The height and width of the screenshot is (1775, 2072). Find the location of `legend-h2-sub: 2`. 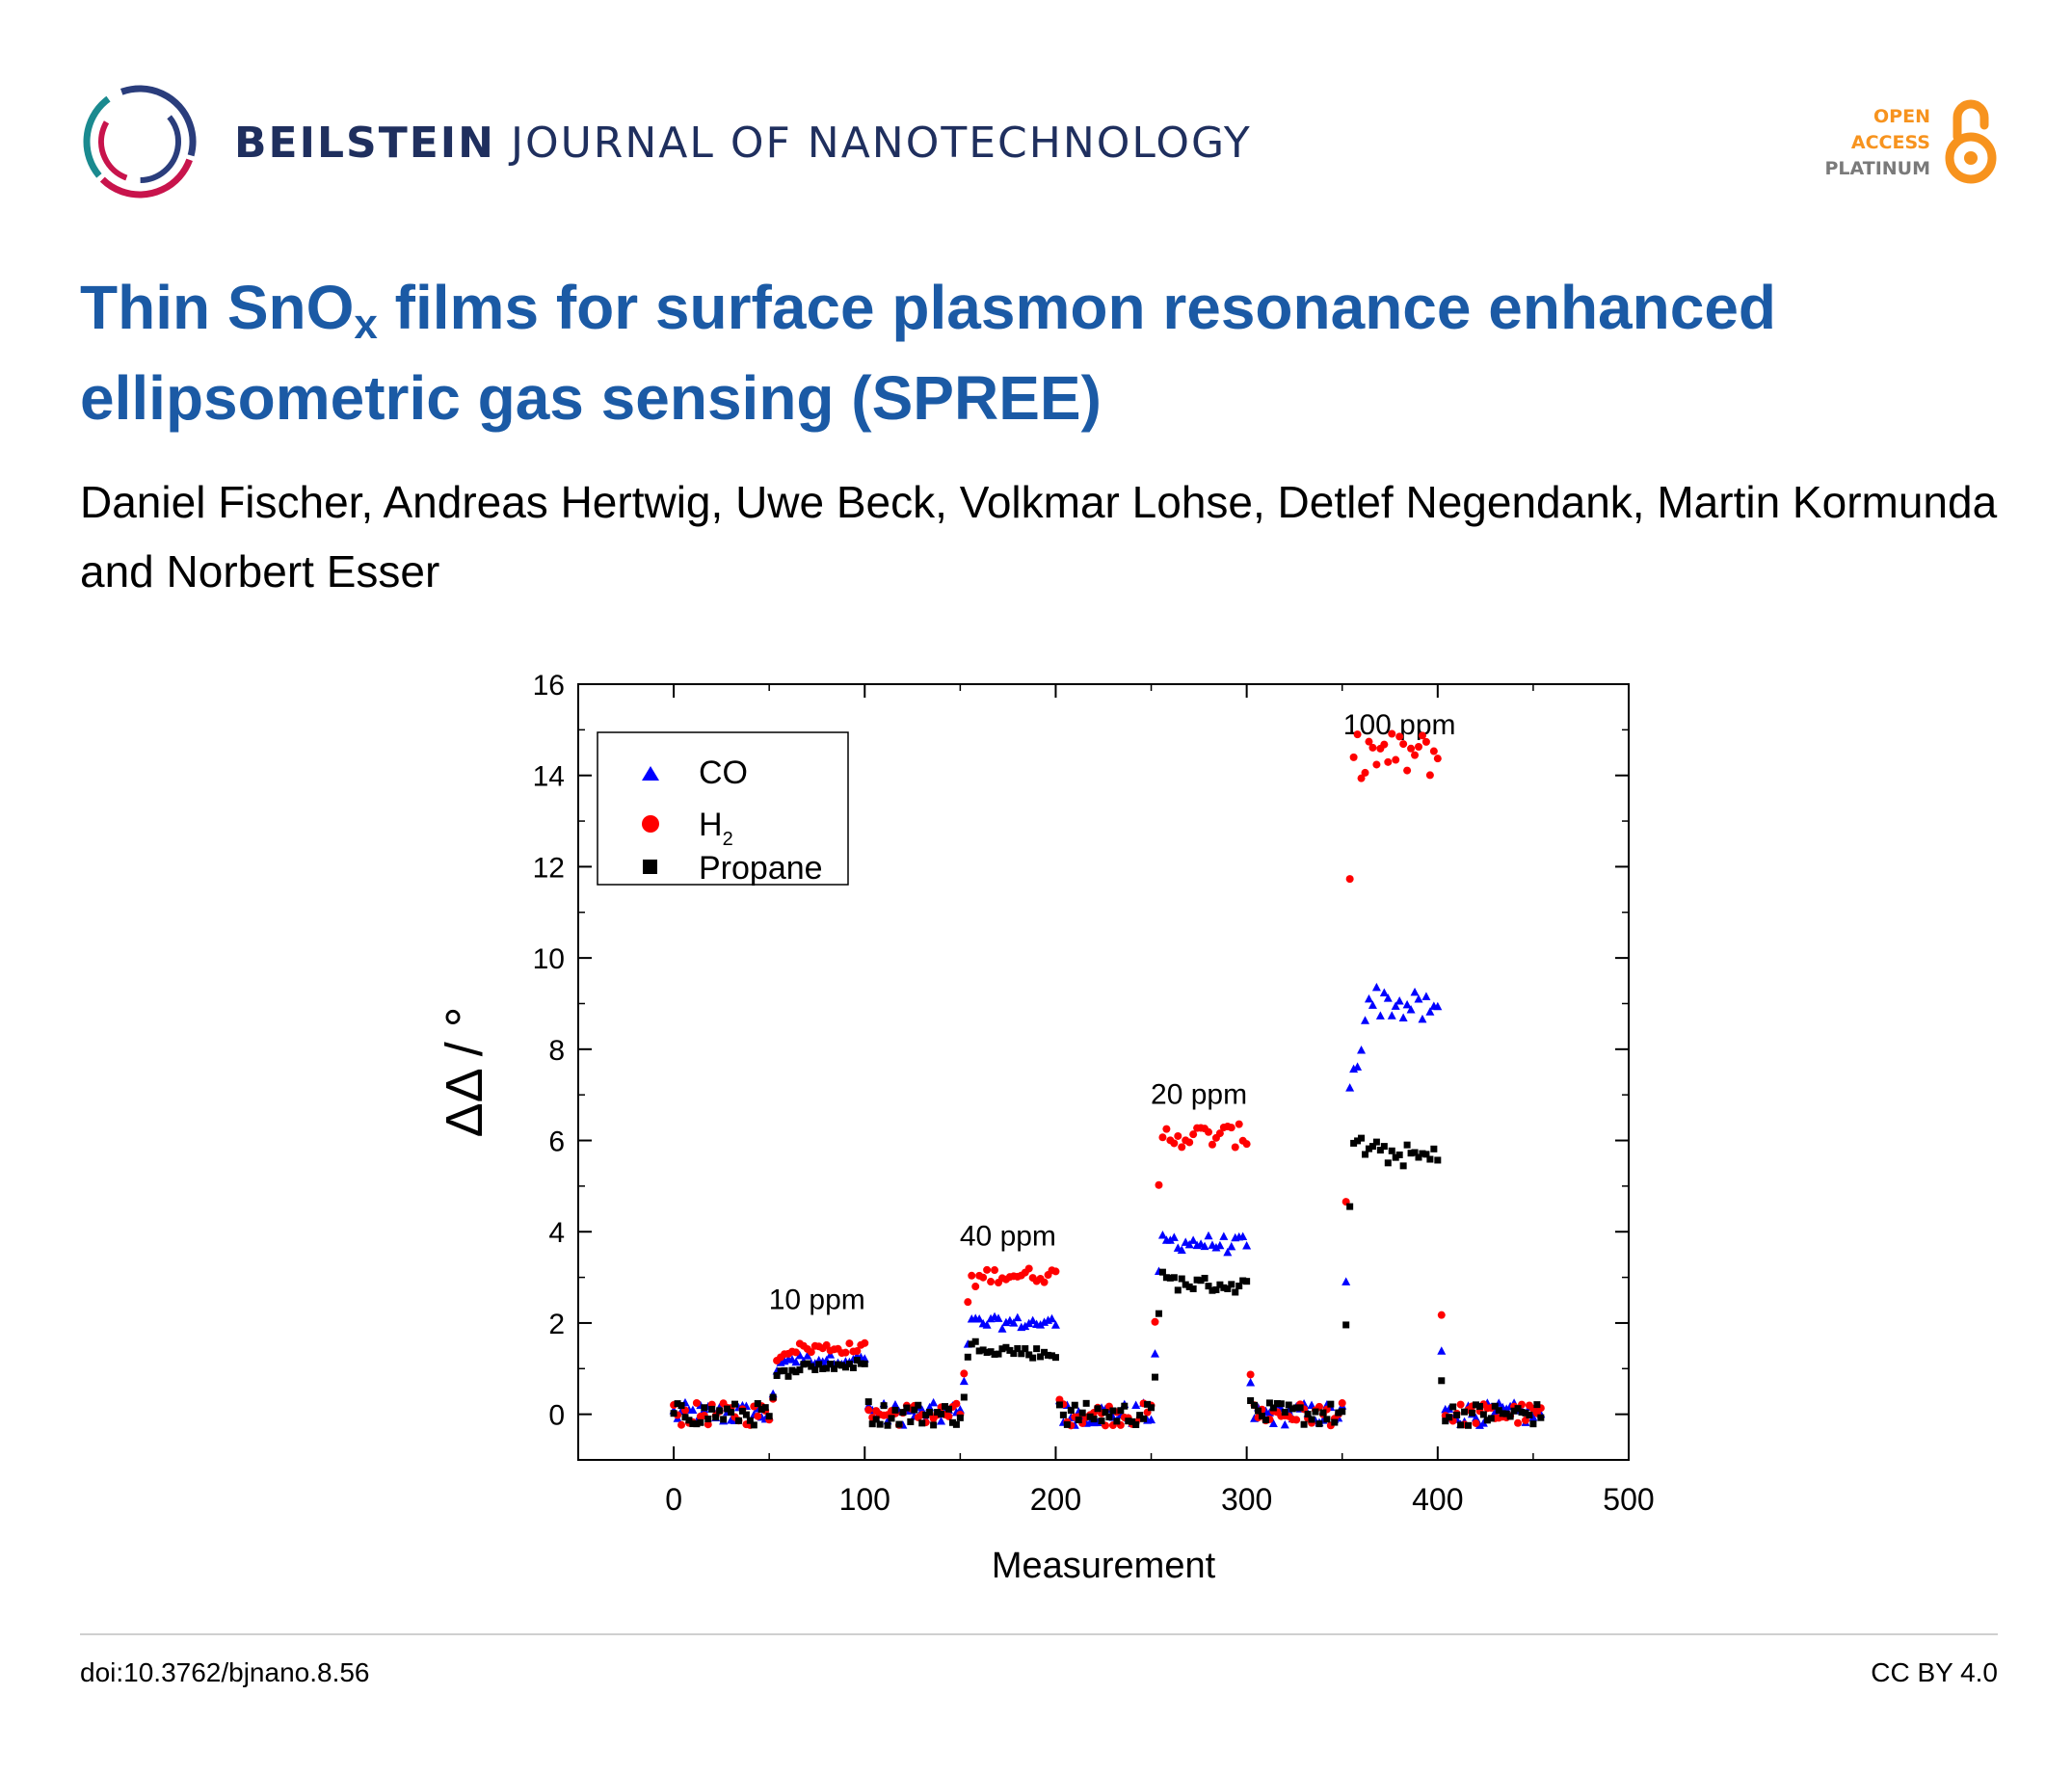

legend-h2-sub: 2 is located at coordinates (728, 839).